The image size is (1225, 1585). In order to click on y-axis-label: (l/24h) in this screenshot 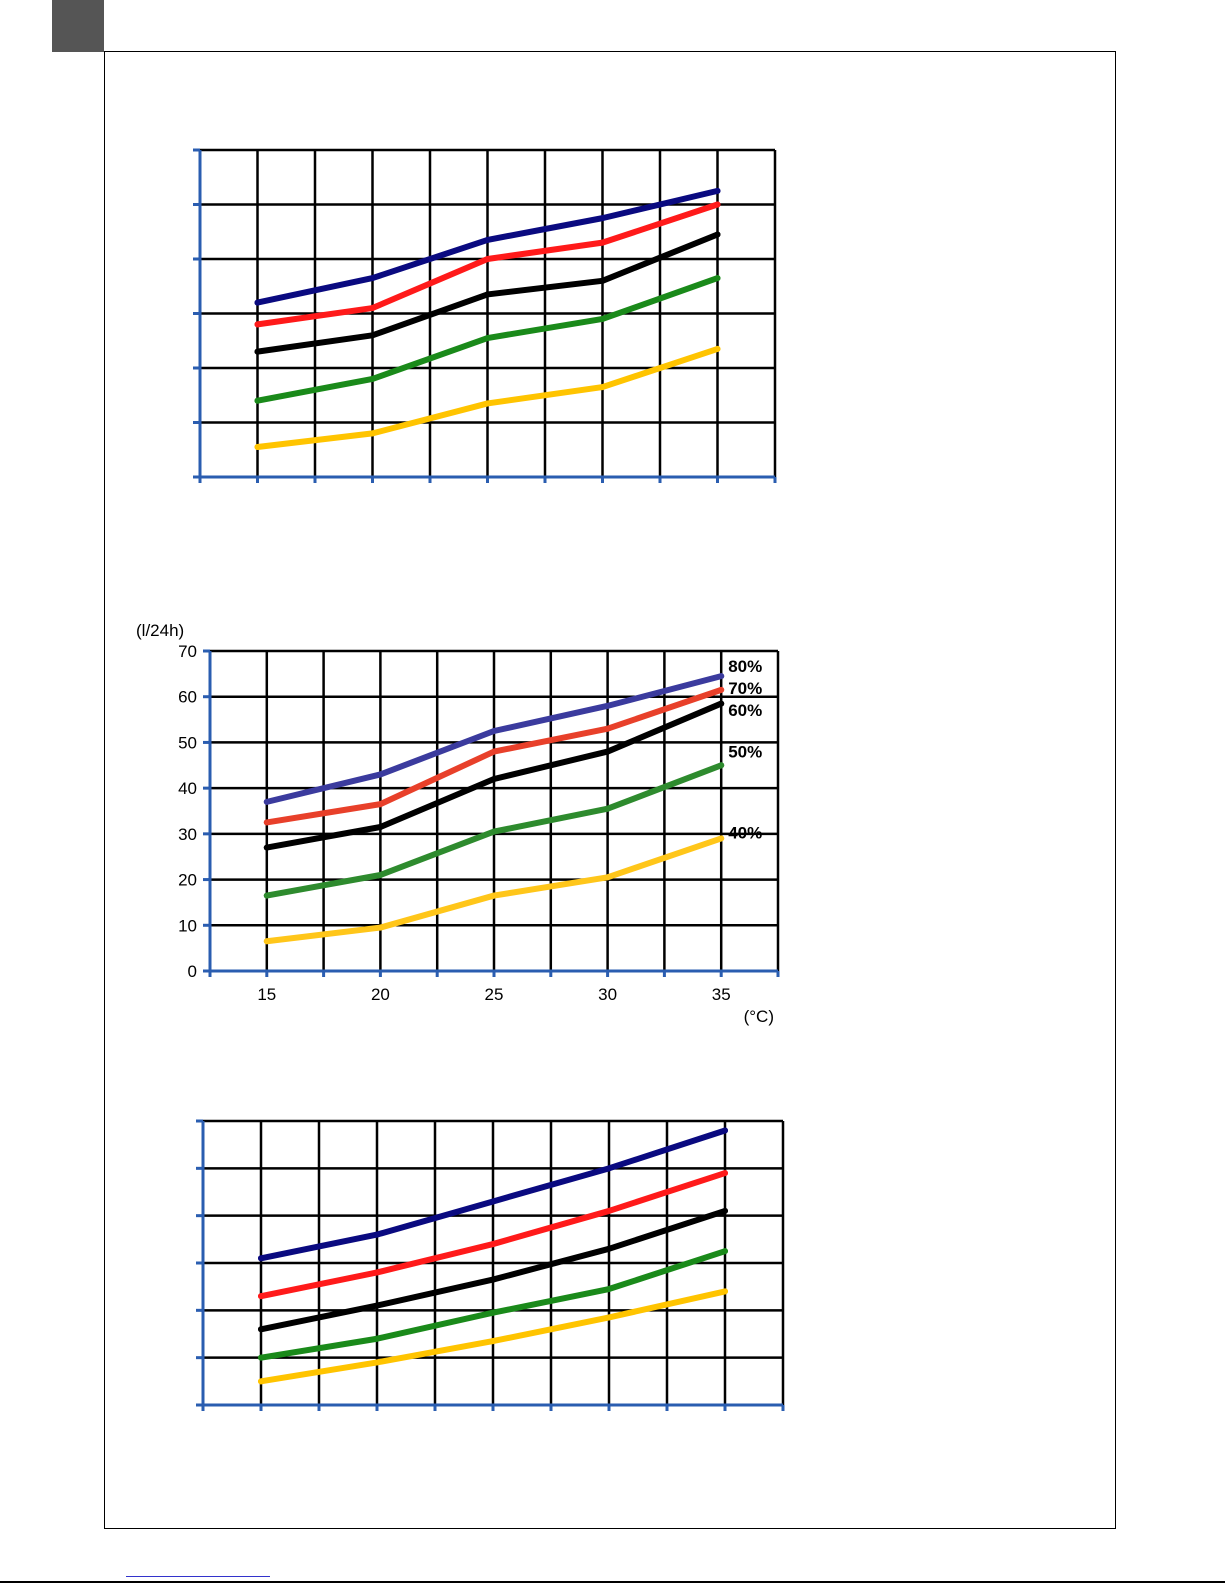, I will do `click(160, 630)`.